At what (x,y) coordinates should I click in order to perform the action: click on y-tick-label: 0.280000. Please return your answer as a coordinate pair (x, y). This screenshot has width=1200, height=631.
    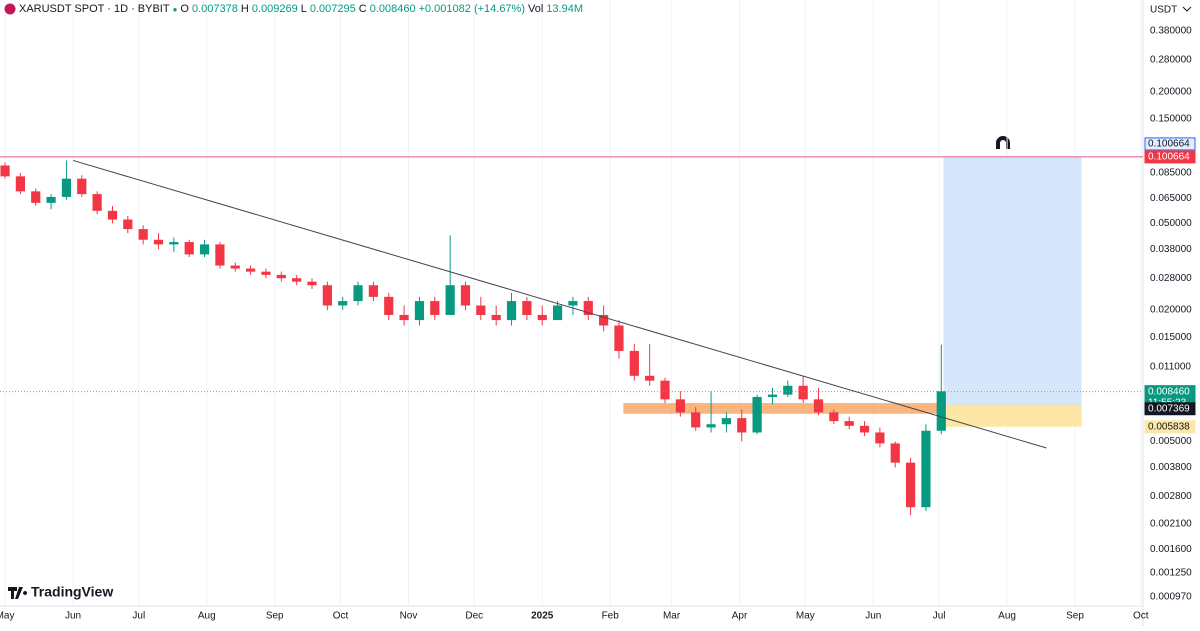
    Looking at the image, I should click on (1171, 60).